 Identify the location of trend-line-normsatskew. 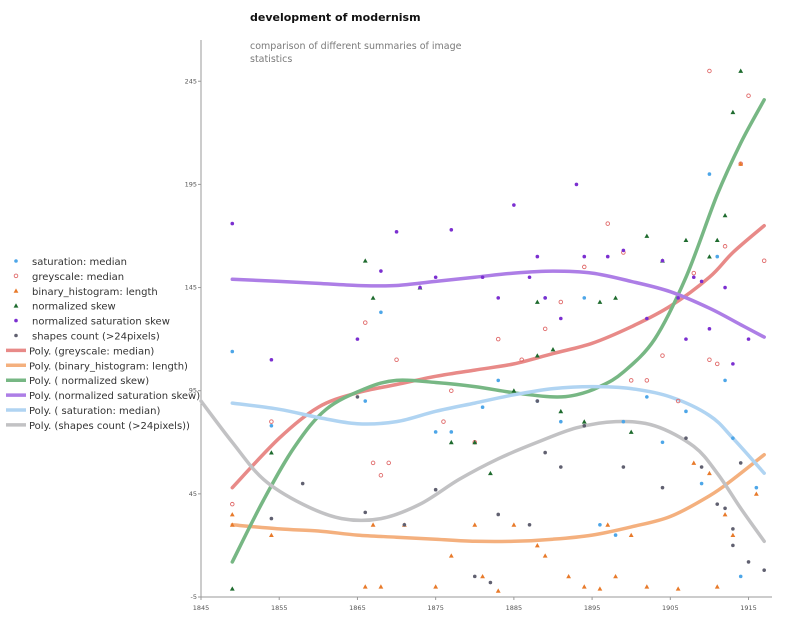
(498, 304).